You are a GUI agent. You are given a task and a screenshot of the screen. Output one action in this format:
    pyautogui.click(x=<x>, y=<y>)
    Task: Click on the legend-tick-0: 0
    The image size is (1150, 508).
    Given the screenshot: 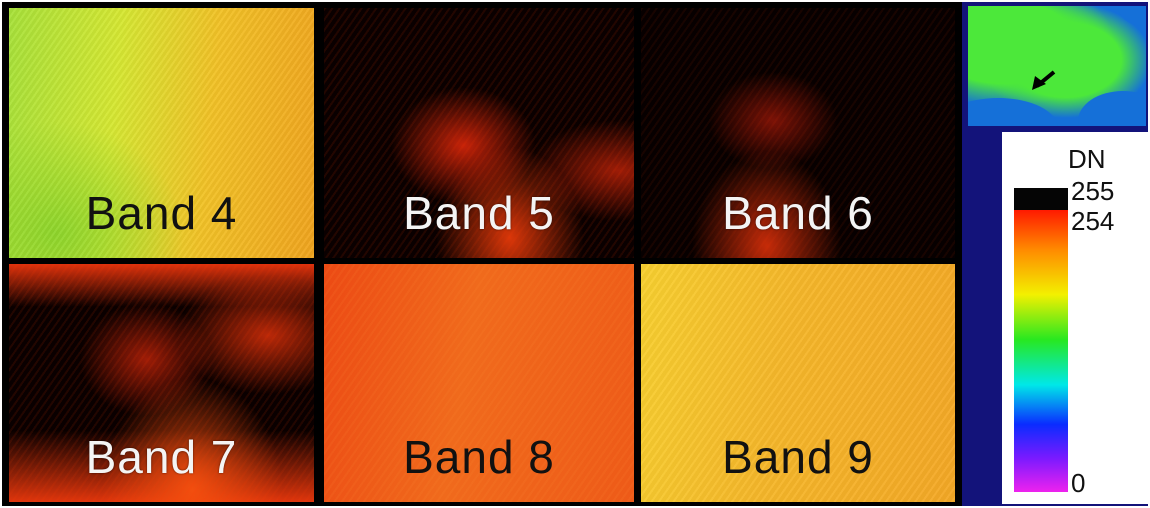 What is the action you would take?
    pyautogui.click(x=1078, y=483)
    